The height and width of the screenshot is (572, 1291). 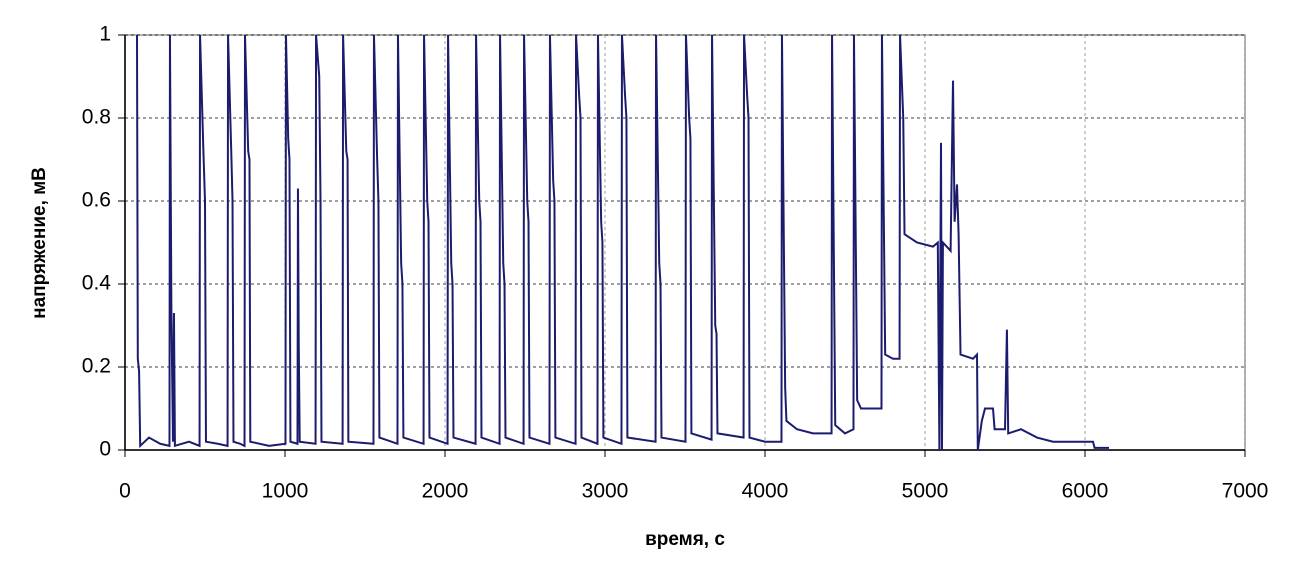 I want to click on x-tick-label: 7000, so click(x=1245, y=491).